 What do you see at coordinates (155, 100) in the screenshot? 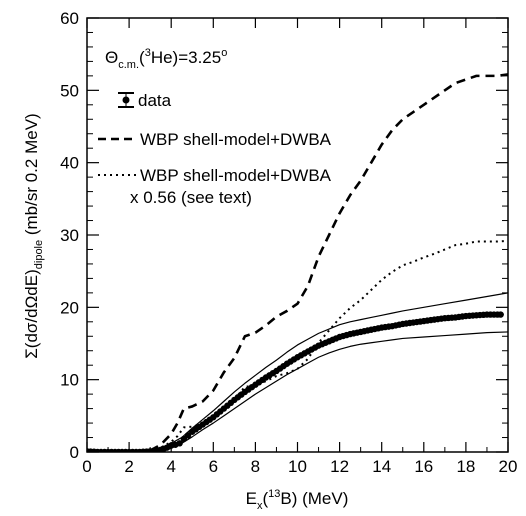
I see `legend-label-data: data` at bounding box center [155, 100].